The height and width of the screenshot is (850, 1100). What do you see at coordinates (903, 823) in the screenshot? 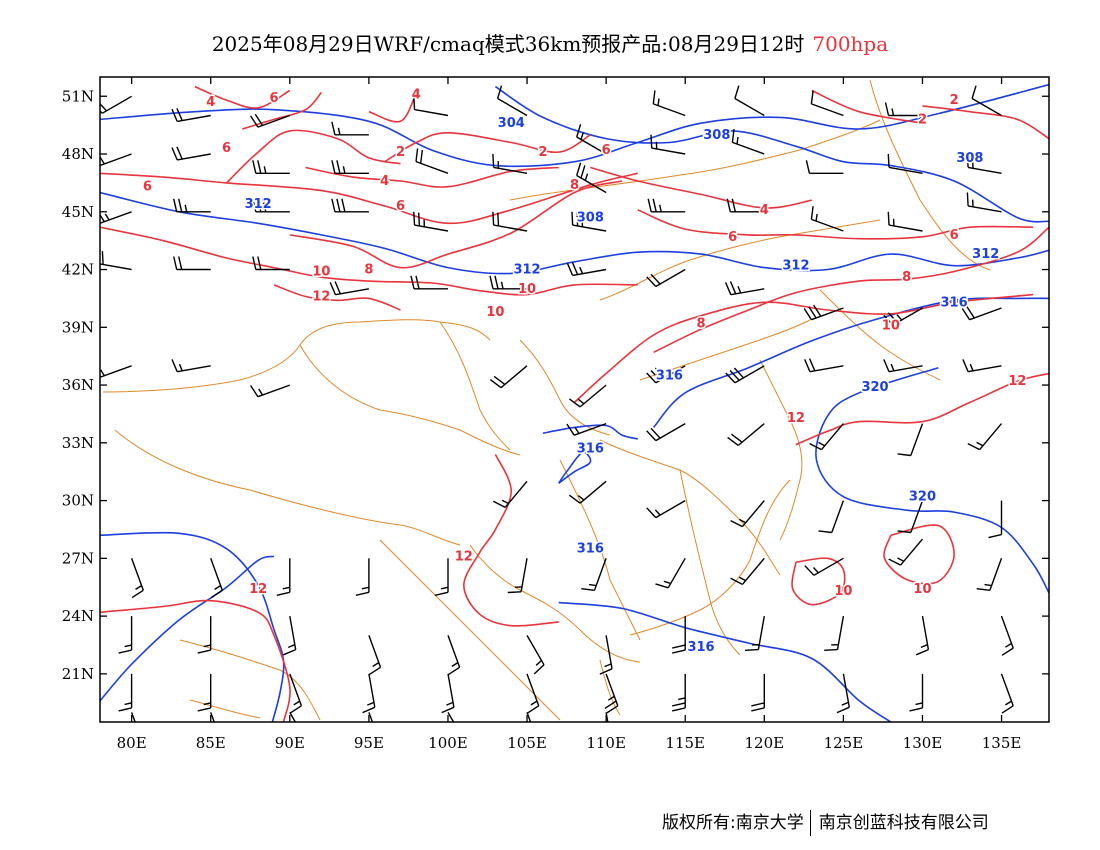
I see `copyright-right: 南京创蓝科技有限公司` at bounding box center [903, 823].